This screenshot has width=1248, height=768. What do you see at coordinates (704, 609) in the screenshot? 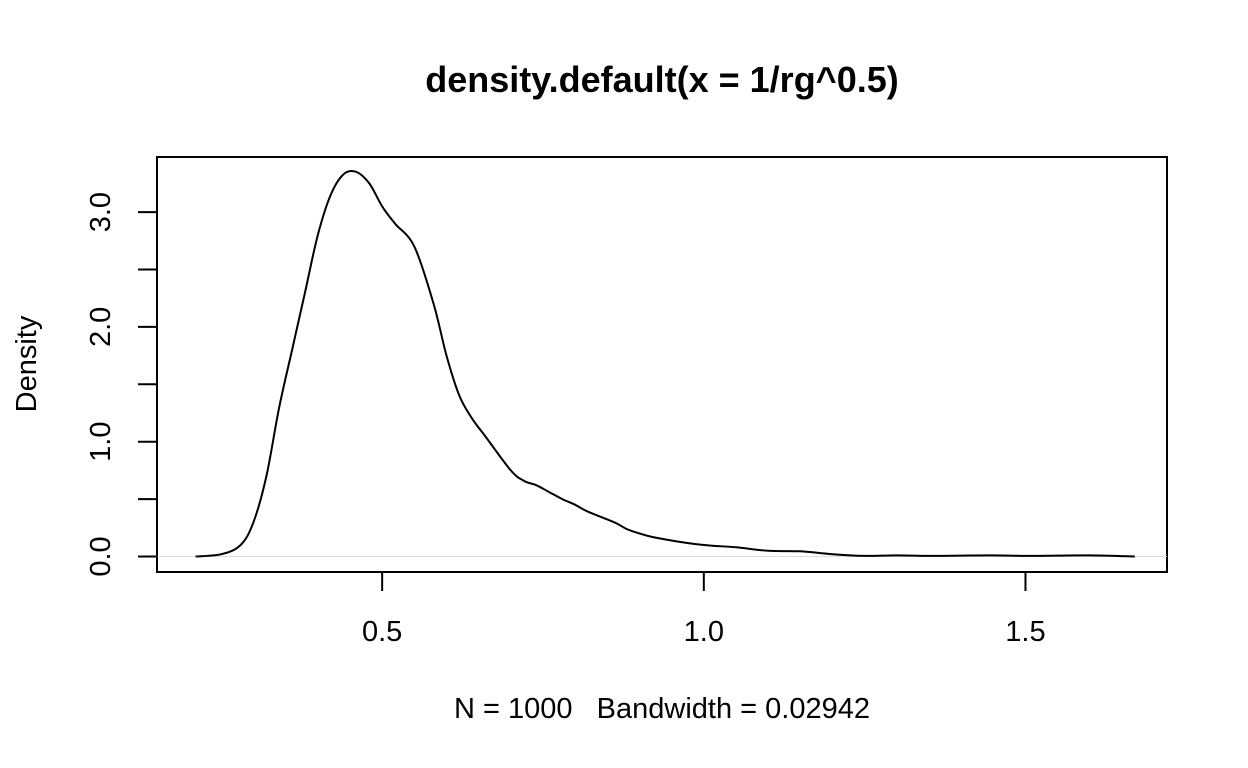
I see `x-axis: 0.5 1.0 1.5` at bounding box center [704, 609].